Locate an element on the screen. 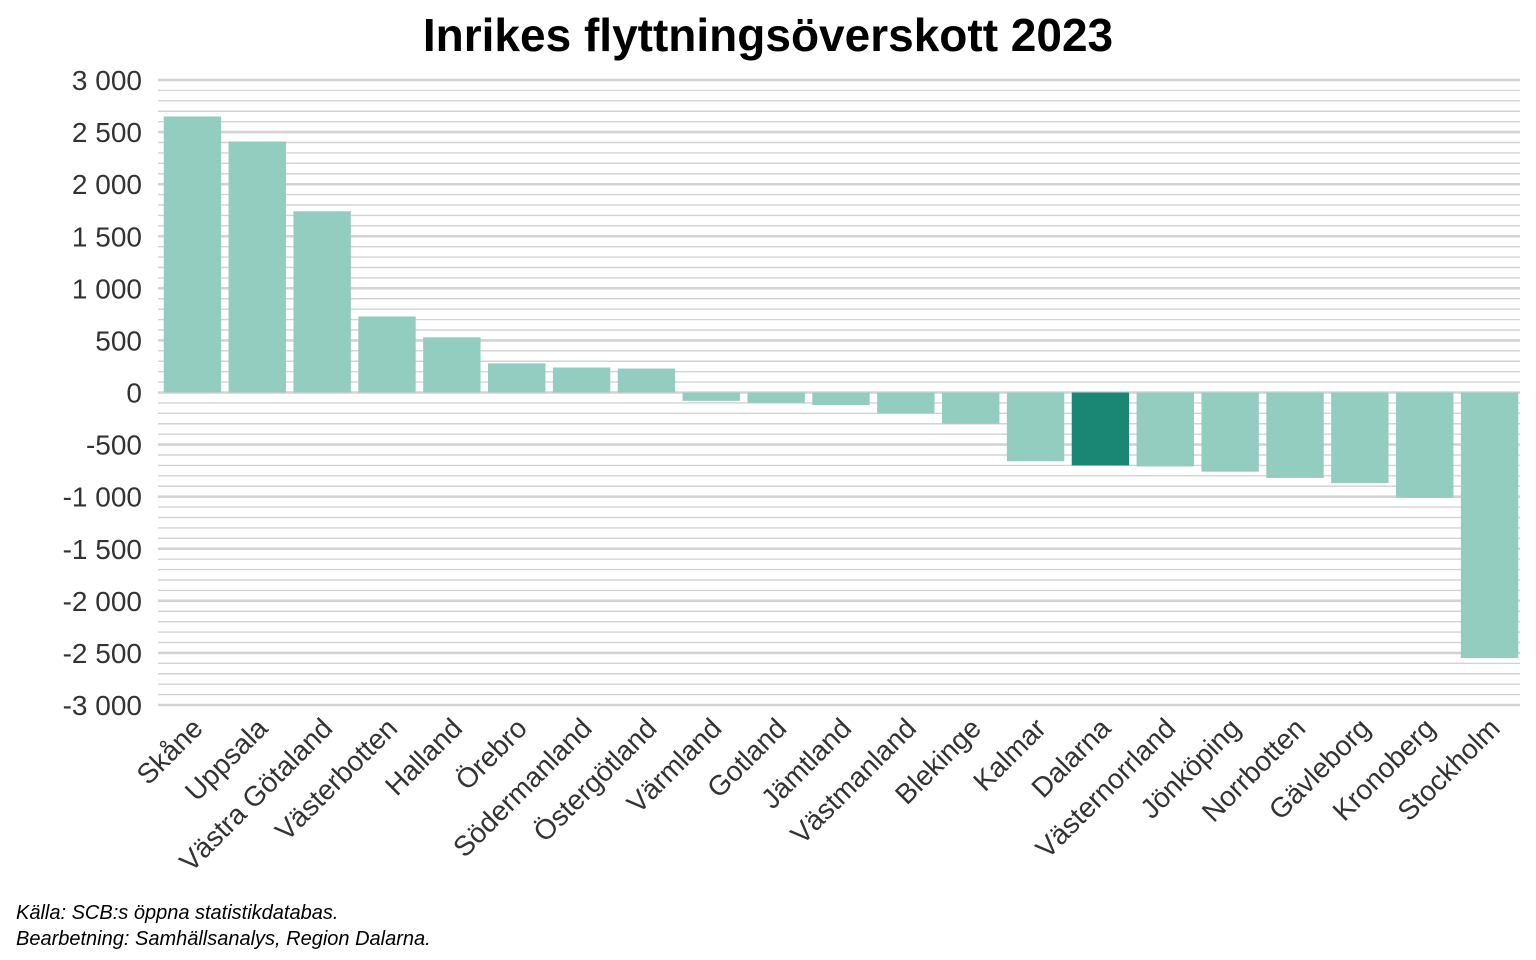  source-caption: Källa: SCB:s öppna statistikdatabas. is located at coordinates (177, 913).